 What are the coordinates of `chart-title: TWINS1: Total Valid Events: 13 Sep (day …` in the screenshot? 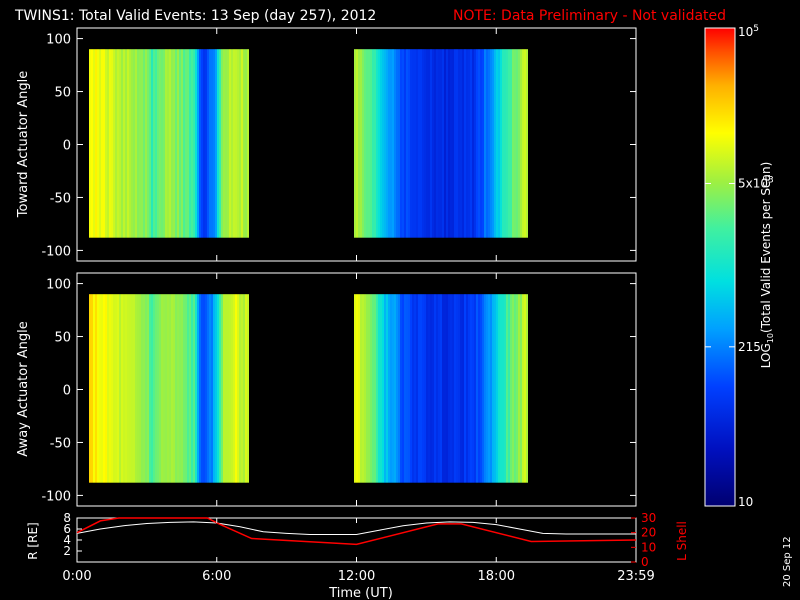 It's located at (195, 16).